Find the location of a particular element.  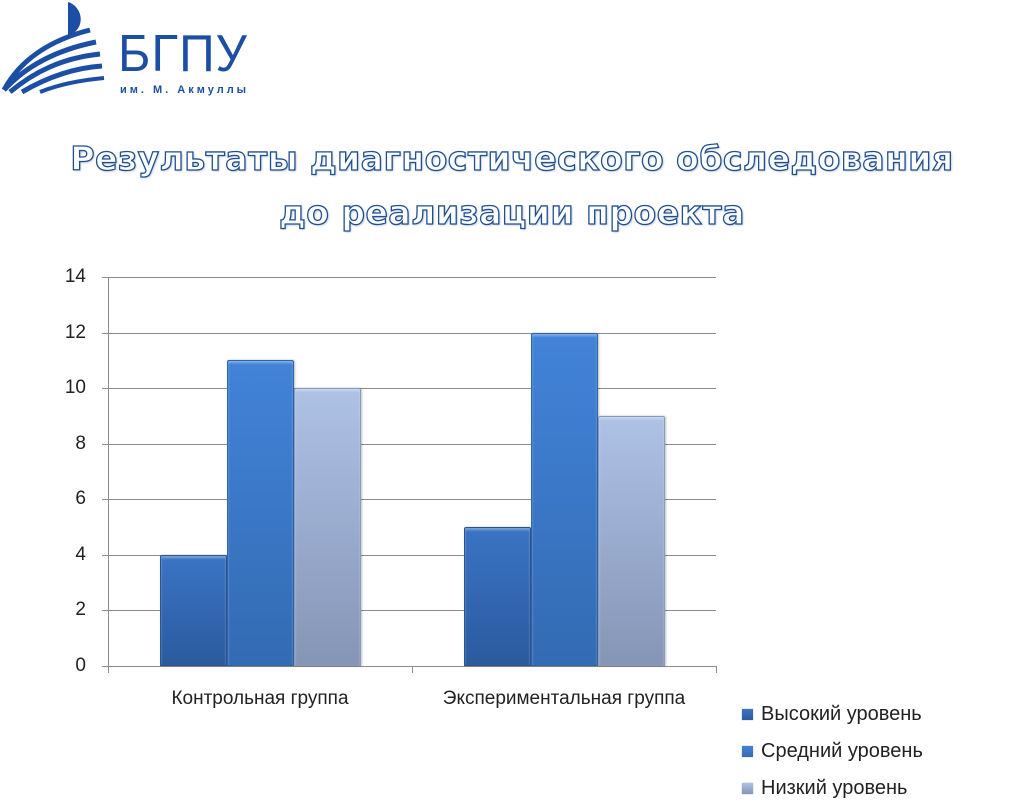

title-line-2: до реализации проекта is located at coordinates (511, 212).